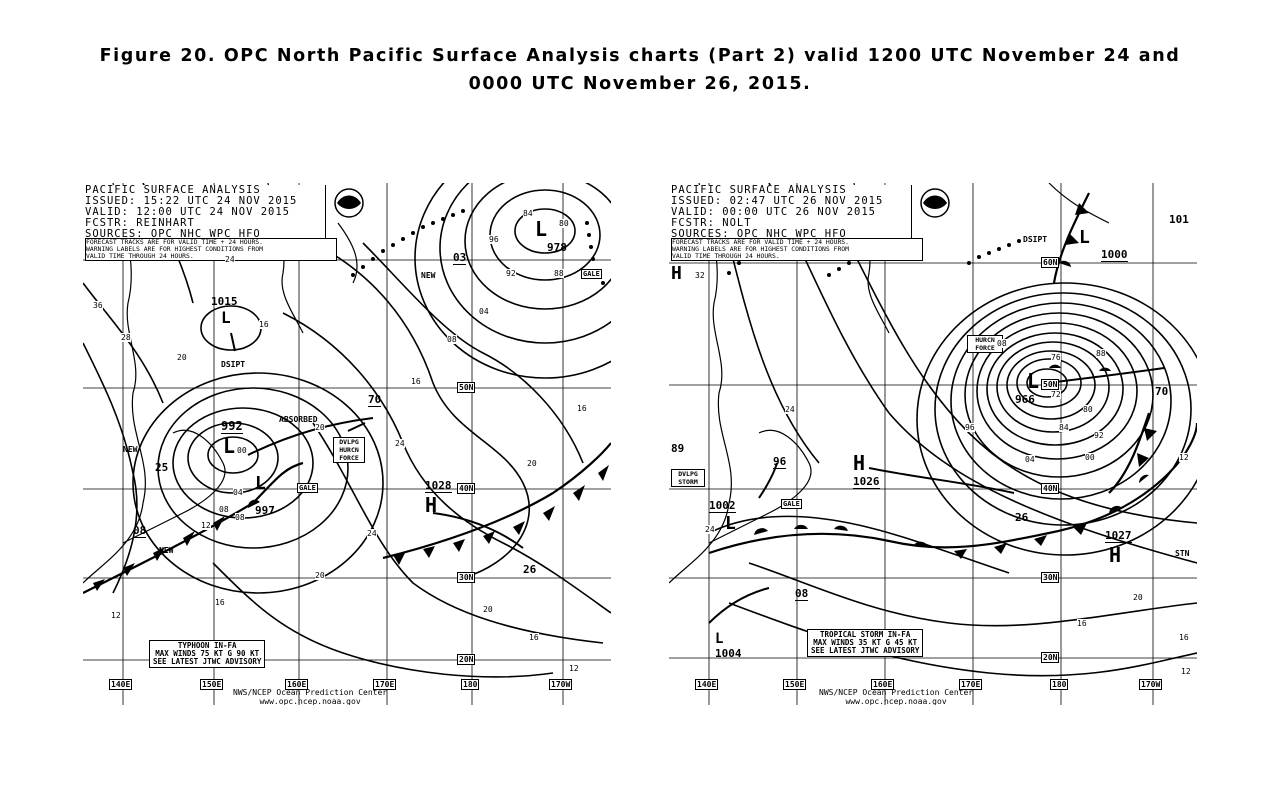 This screenshot has height=786, width=1280. I want to click on pressure-value: 978, so click(557, 247).